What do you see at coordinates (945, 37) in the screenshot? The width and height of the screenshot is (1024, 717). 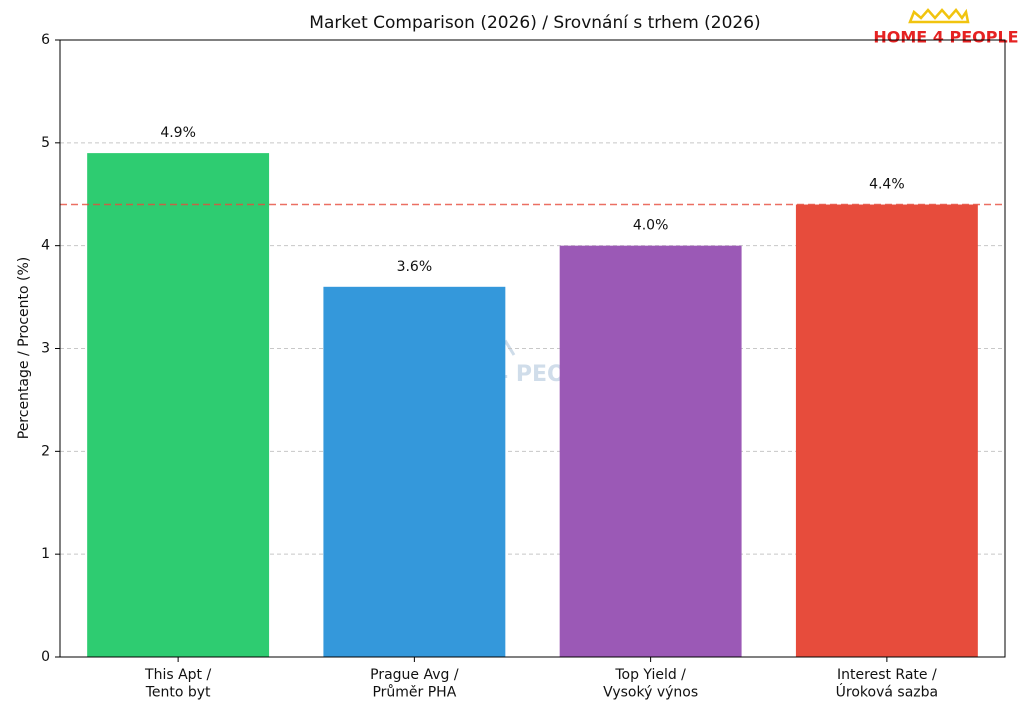 I see `logo: HOME 4 PEOPLE` at bounding box center [945, 37].